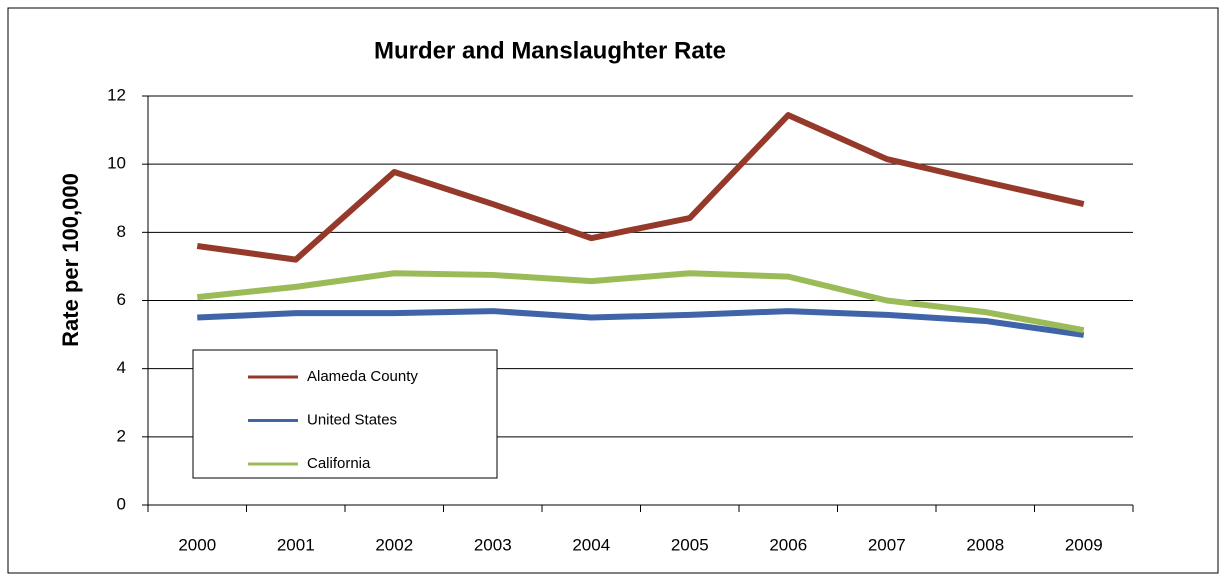  What do you see at coordinates (296, 544) in the screenshot?
I see `x-tick-label: 2001` at bounding box center [296, 544].